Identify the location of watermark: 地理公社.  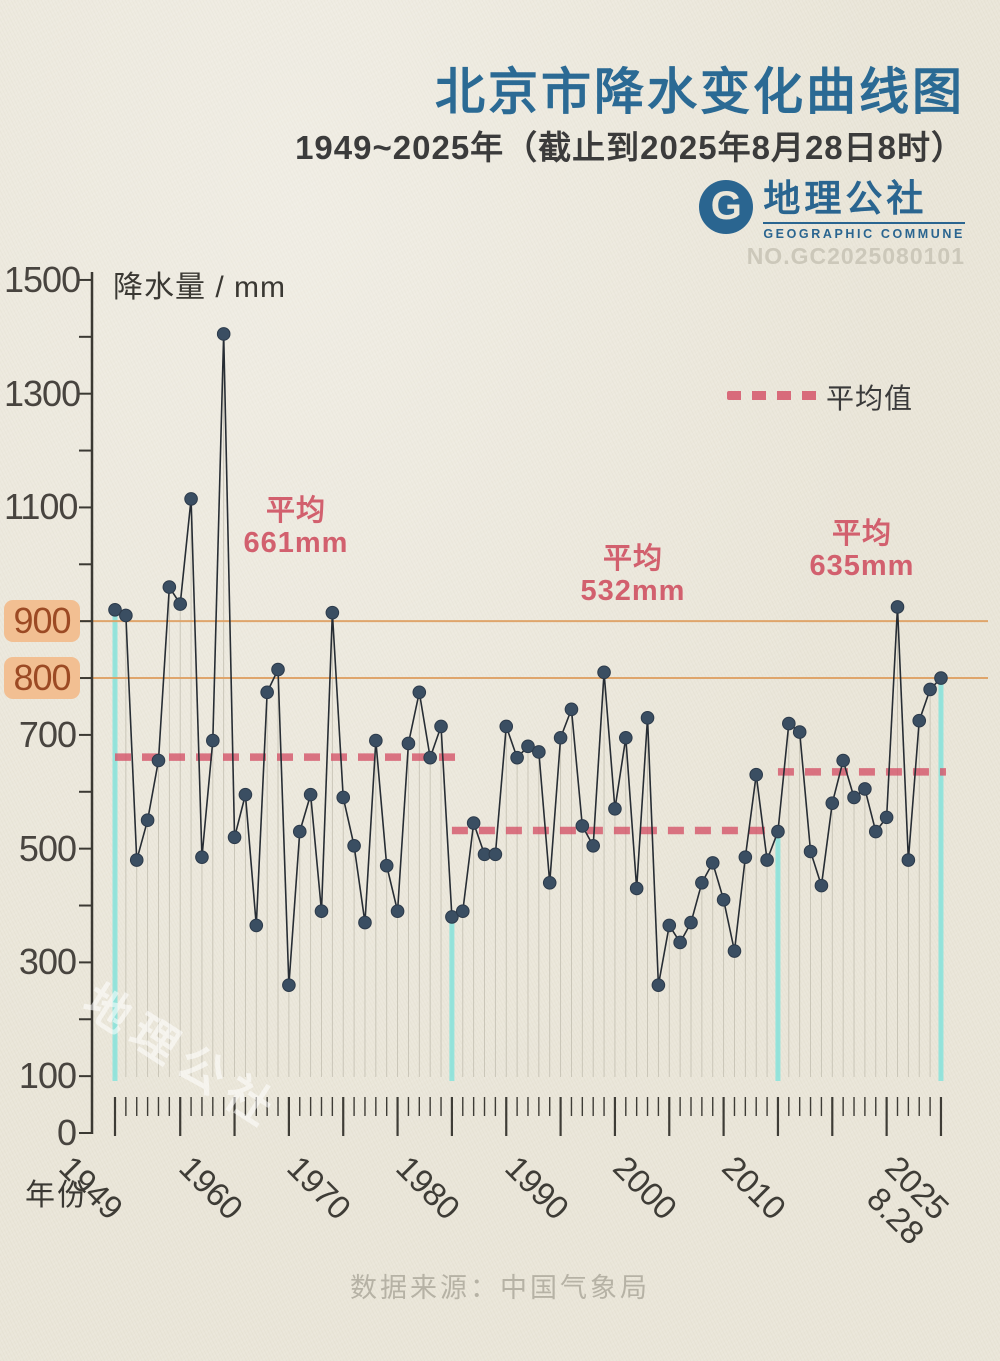
(182, 1057).